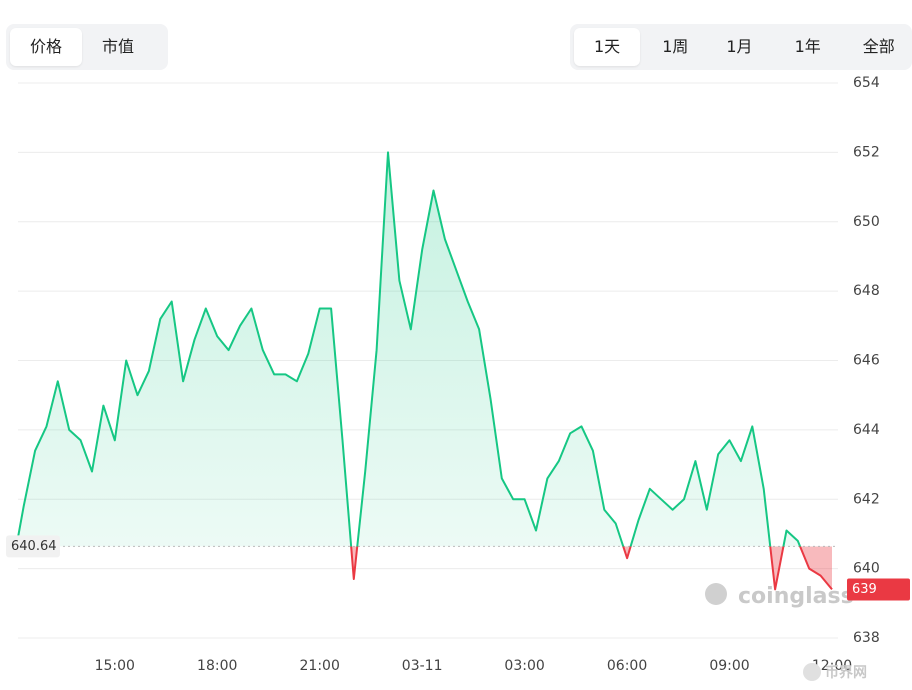  I want to click on range-tab: 1周, so click(675, 46).